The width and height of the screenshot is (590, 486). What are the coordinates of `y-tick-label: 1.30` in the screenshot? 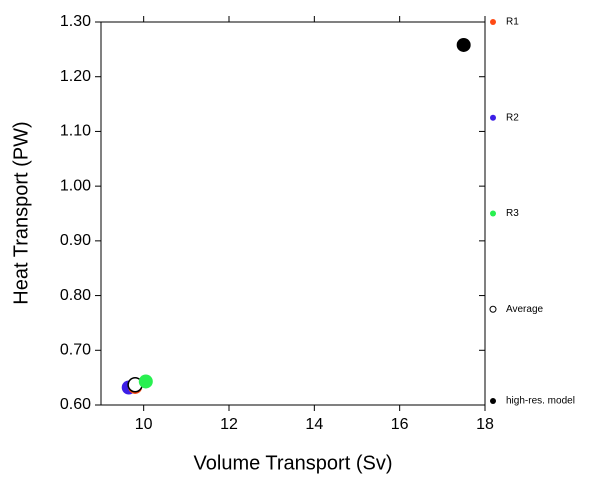 It's located at (75, 21).